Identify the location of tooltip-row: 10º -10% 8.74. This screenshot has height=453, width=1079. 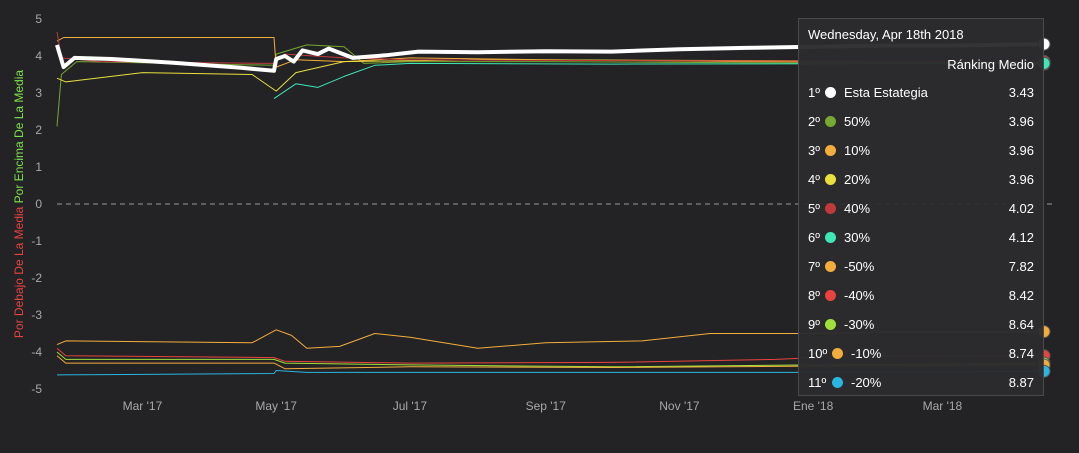
(921, 356).